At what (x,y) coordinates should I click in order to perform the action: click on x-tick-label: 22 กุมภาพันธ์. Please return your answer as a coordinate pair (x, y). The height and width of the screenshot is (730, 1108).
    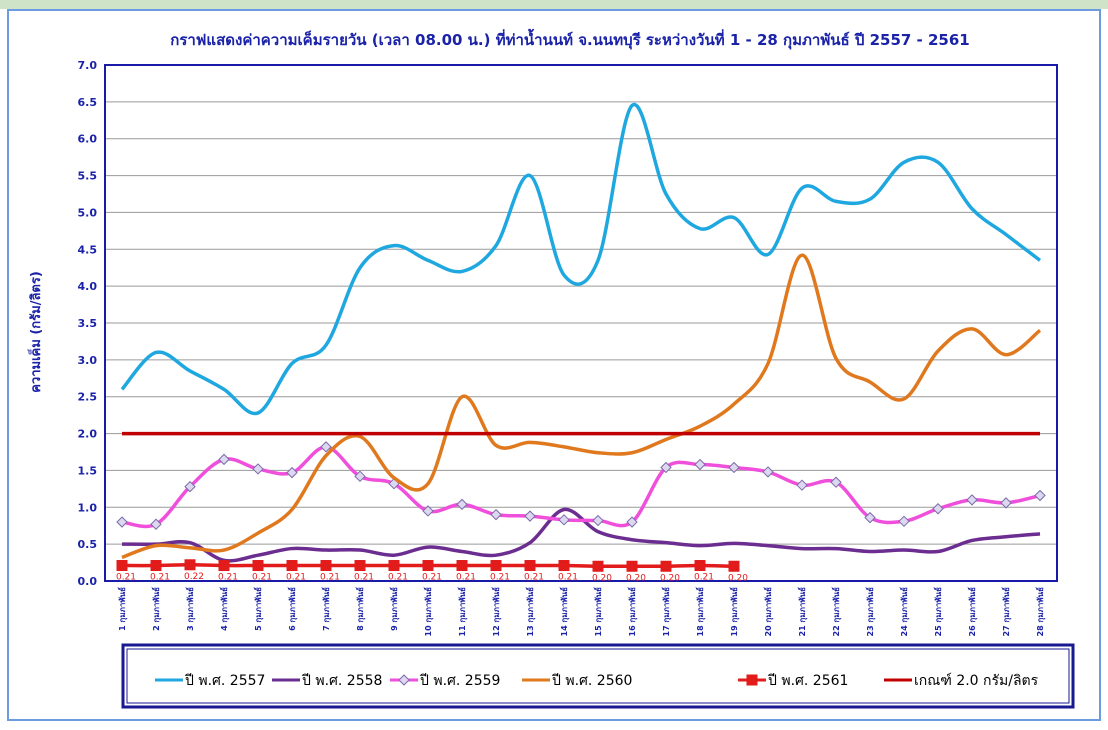
    Looking at the image, I should click on (836, 612).